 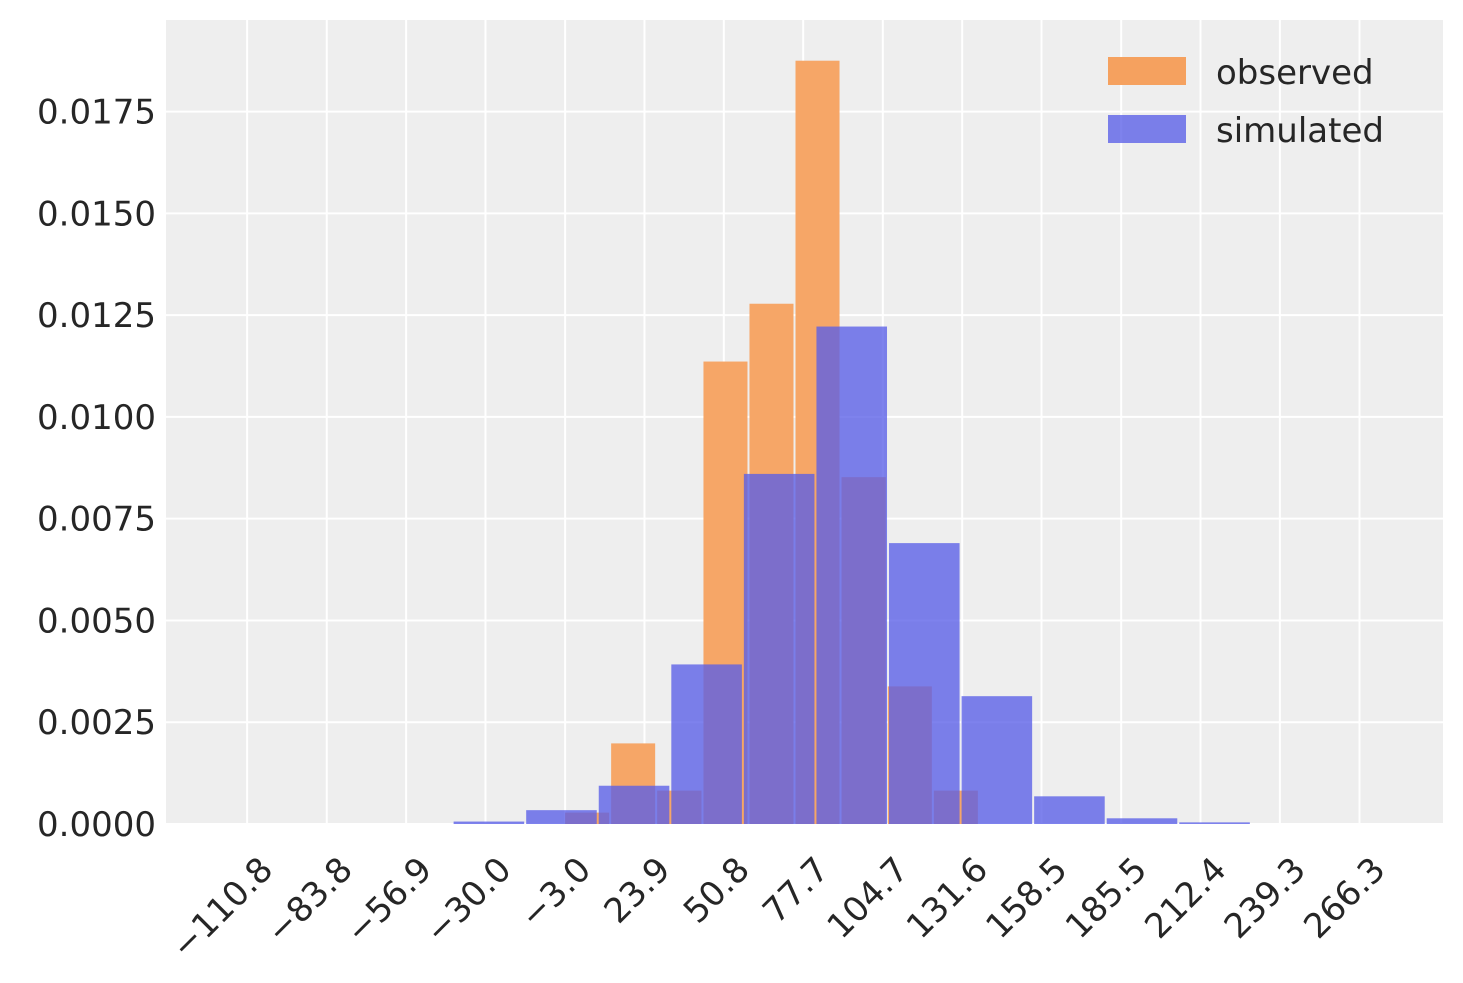 I want to click on x-tick-label: 185.5, so click(x=1106, y=898).